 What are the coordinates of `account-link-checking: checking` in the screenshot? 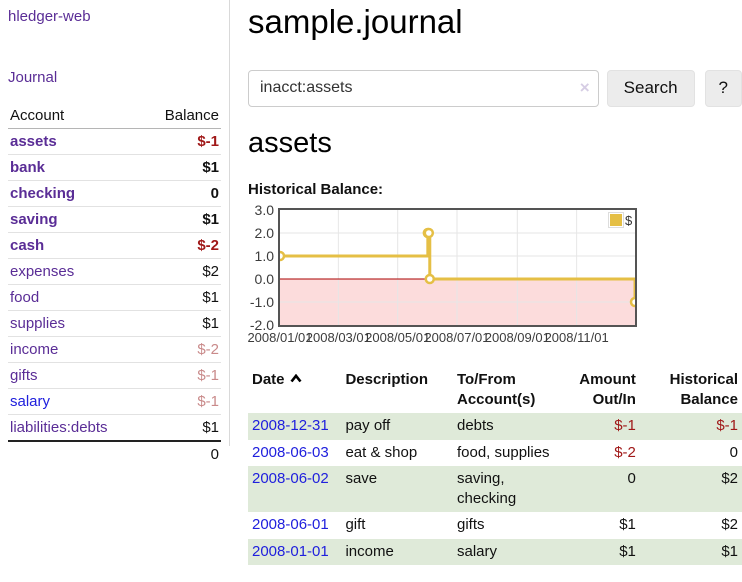 It's located at (43, 193).